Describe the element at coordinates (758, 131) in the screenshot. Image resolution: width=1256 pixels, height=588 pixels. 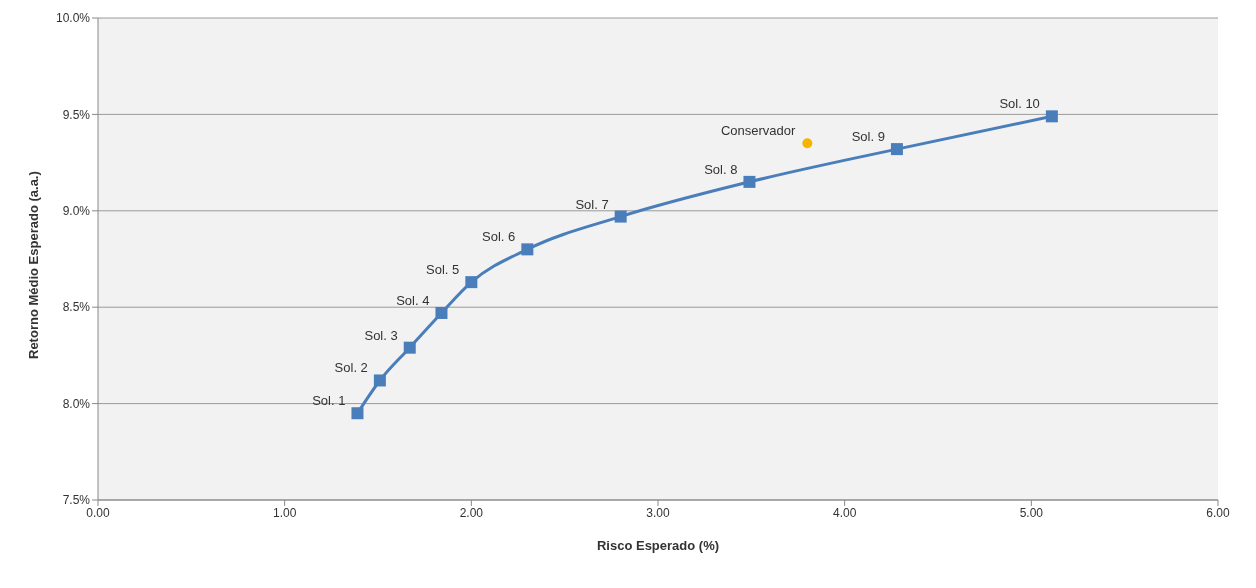
I see `annotation: Conservador` at that location.